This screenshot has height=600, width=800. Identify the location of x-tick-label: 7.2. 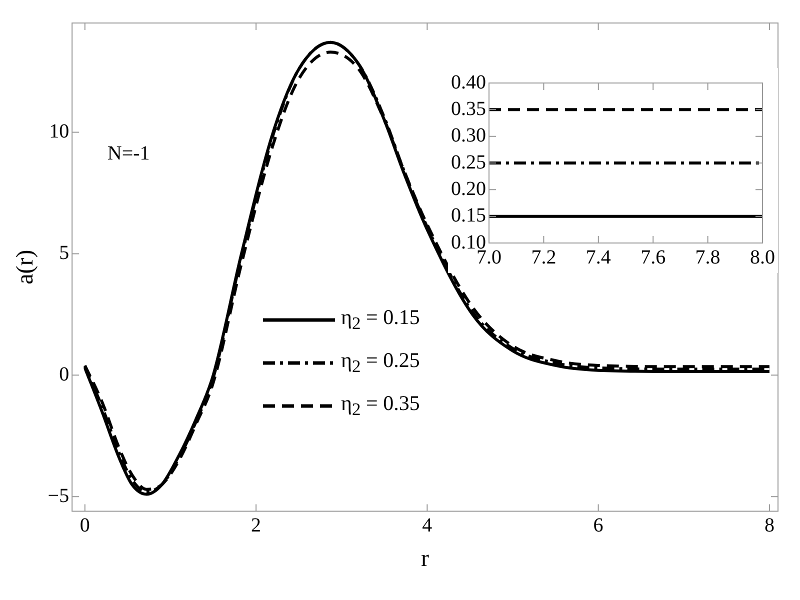
(543, 257).